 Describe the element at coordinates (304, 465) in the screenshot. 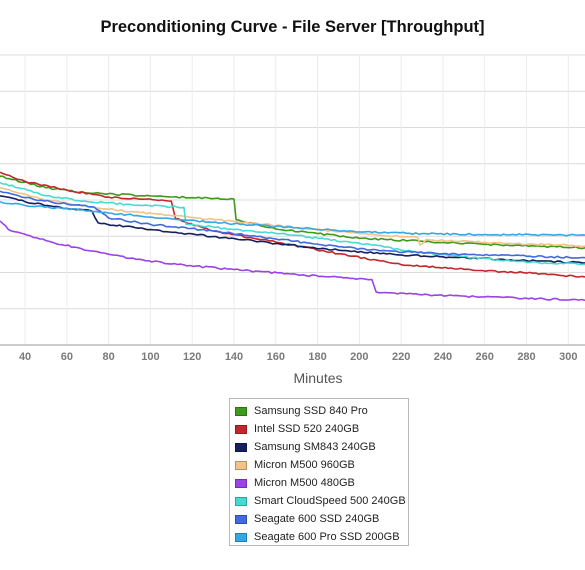

I see `legend-label: Micron M500 960GB` at that location.